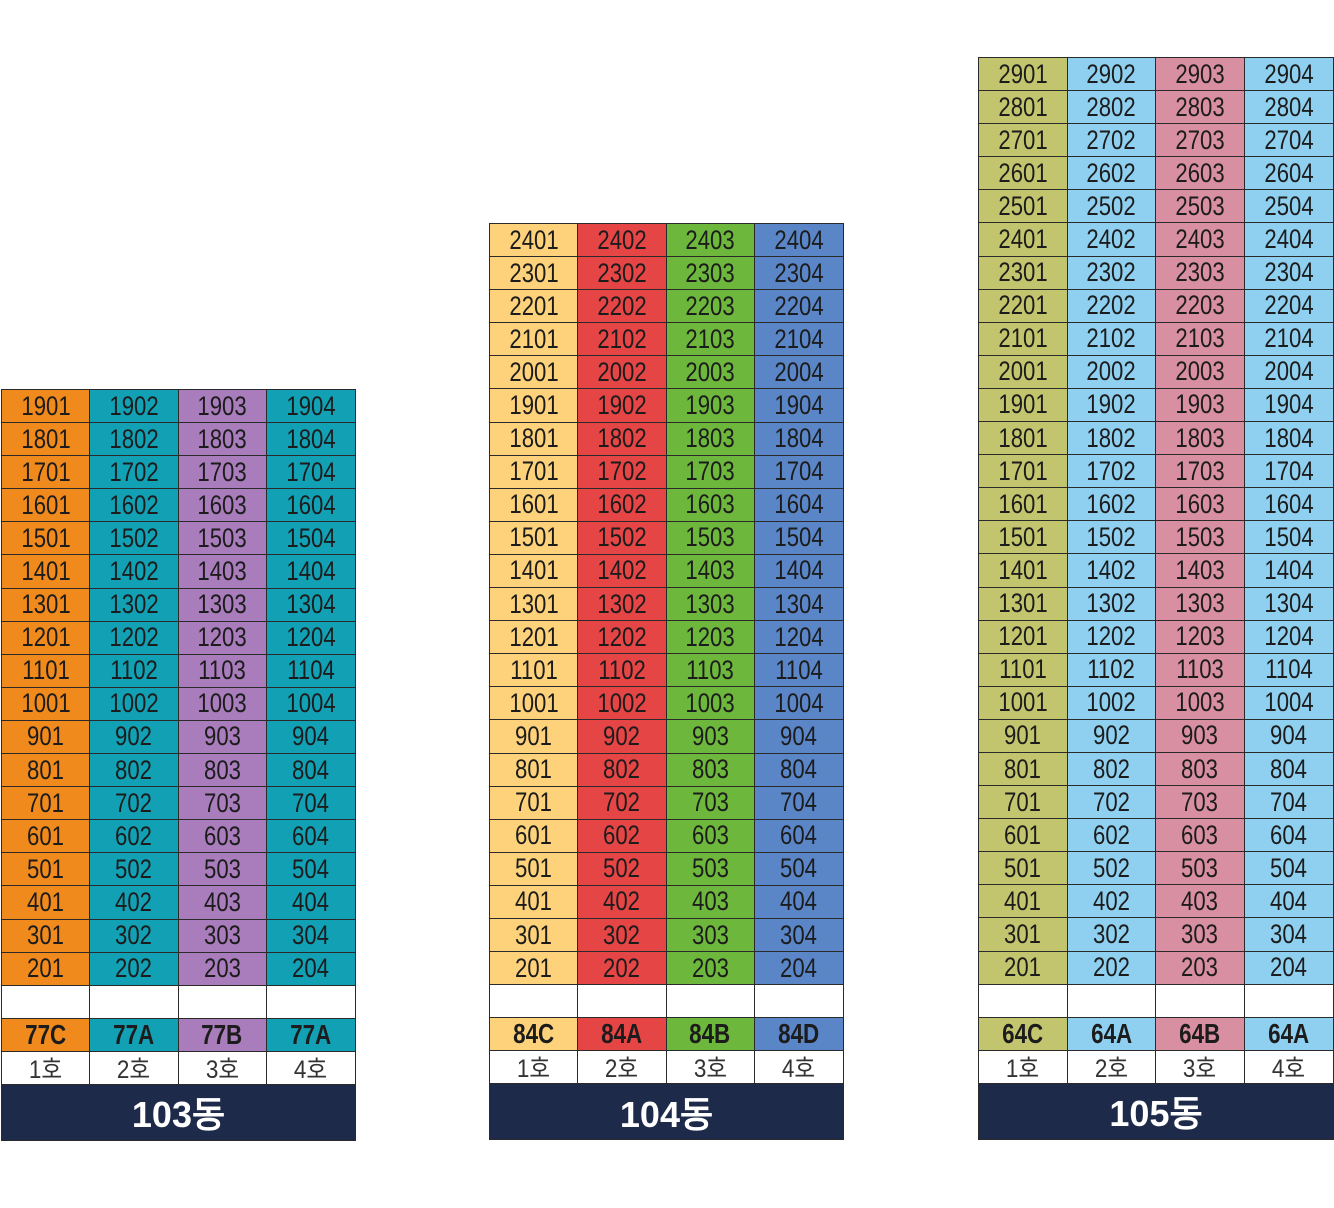  Describe the element at coordinates (46, 903) in the screenshot. I see `unit-cell: 401` at that location.